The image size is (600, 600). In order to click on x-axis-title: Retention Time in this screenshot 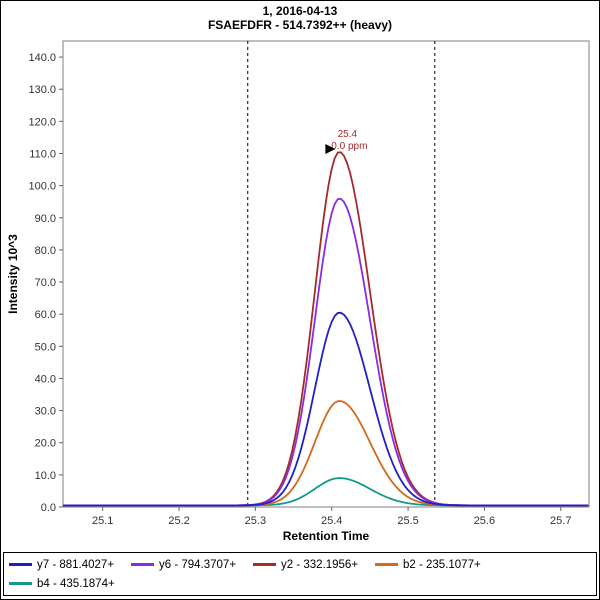, I will do `click(326, 536)`.